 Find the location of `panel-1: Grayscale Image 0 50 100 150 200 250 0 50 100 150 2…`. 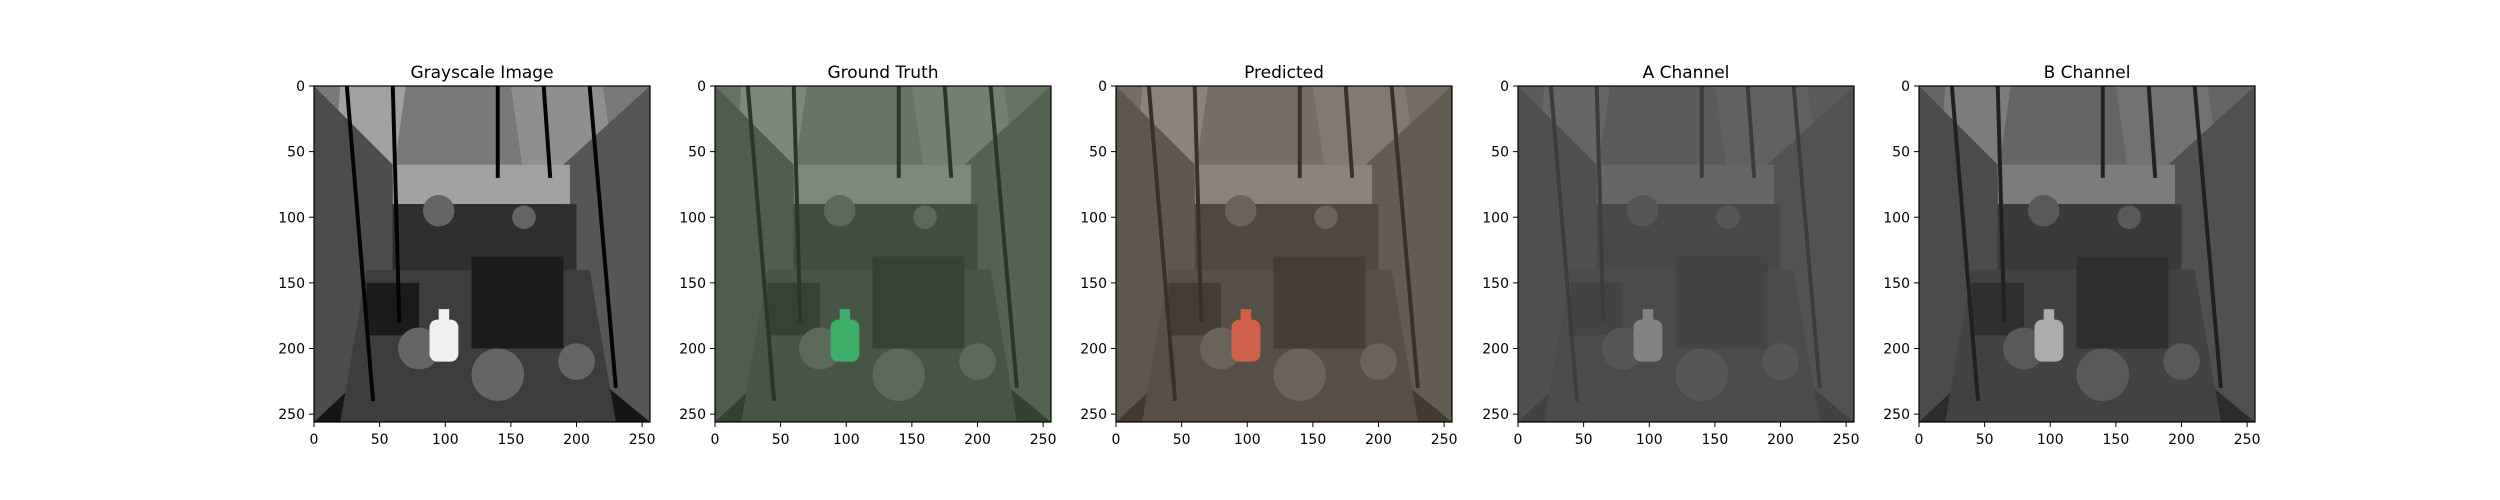

panel-1: Grayscale Image 0 50 100 150 200 250 0 50 100 150 2… is located at coordinates (466, 255).